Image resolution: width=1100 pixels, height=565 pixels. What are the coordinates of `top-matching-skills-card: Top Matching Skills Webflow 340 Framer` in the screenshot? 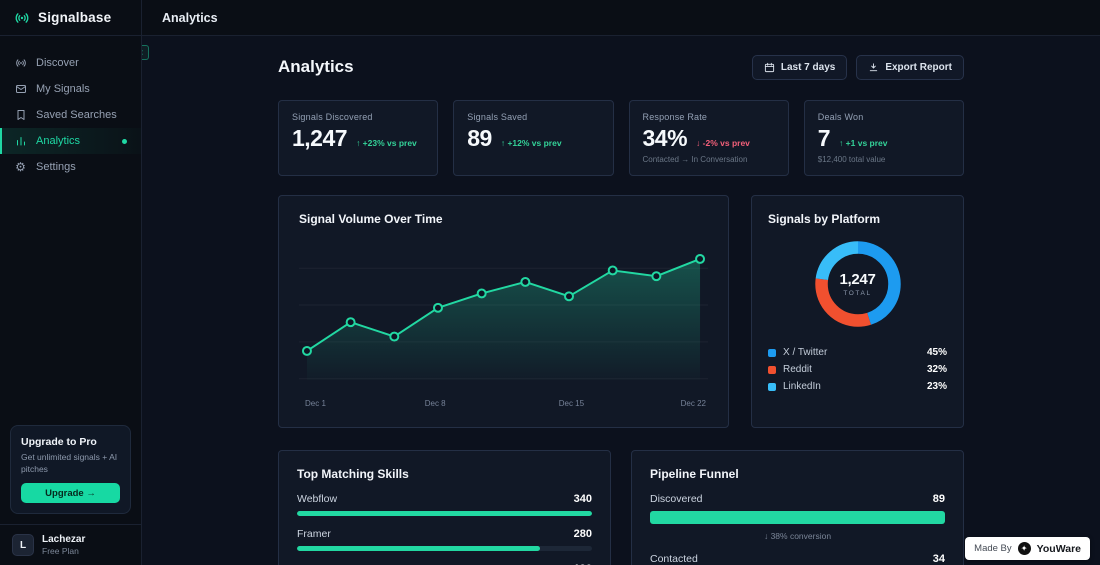 It's located at (444, 507).